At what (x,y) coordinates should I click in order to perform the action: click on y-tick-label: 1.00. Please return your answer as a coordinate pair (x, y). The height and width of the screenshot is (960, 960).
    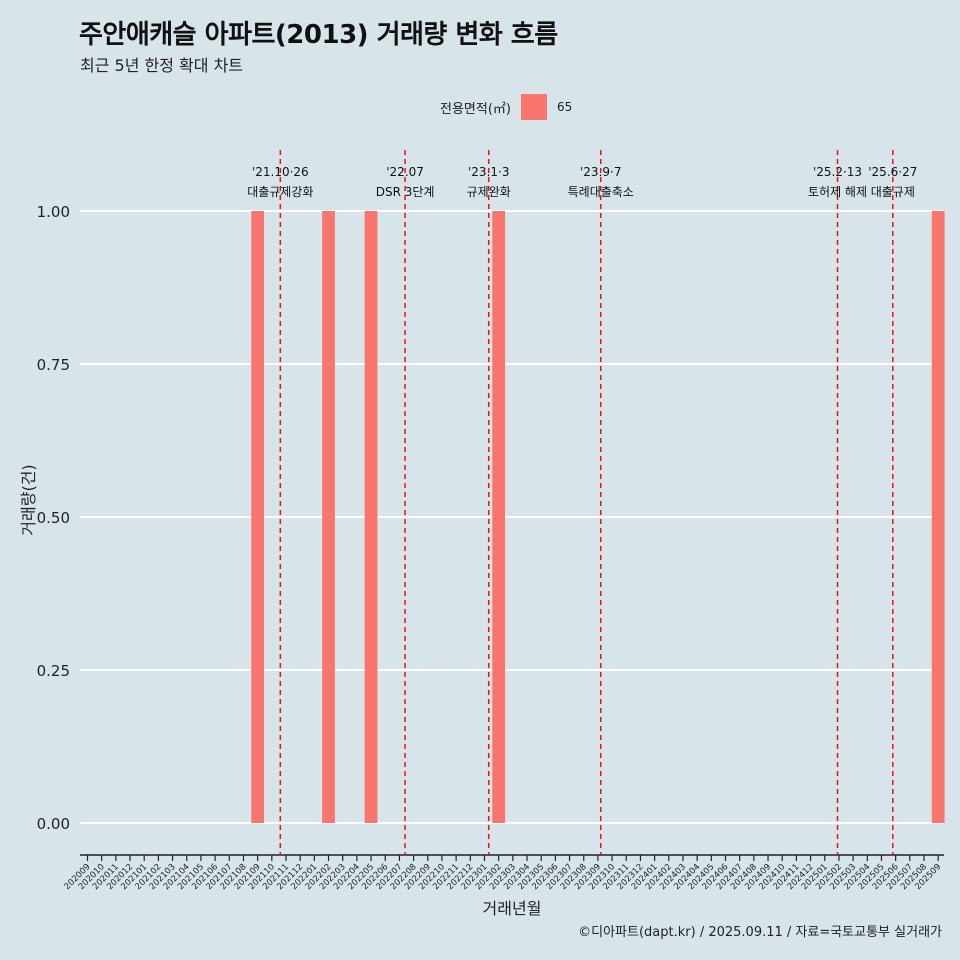
    Looking at the image, I should click on (53, 212).